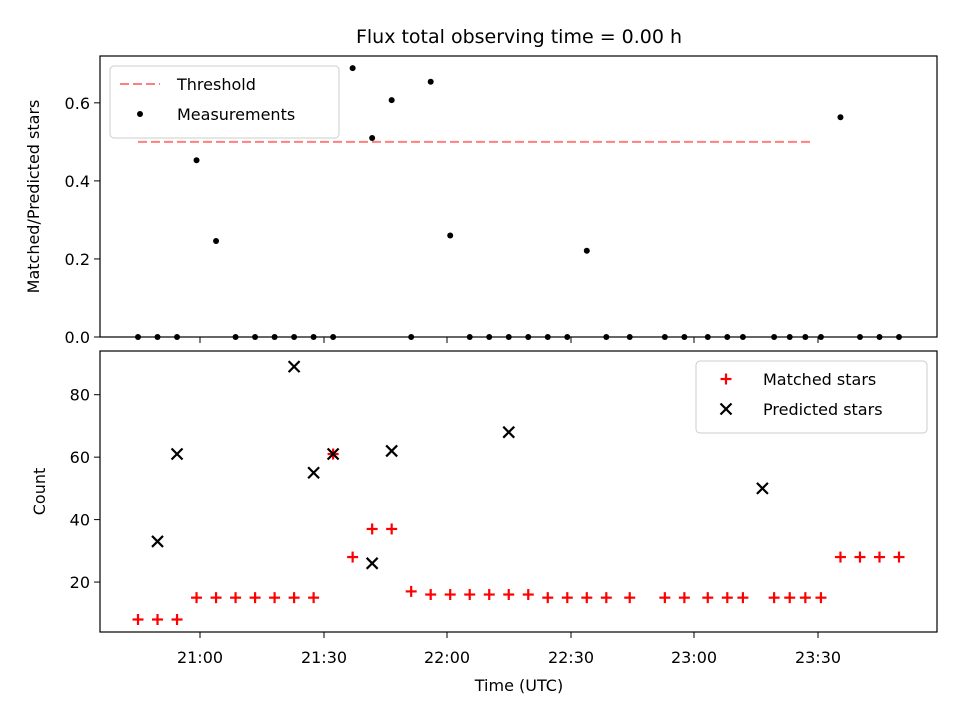  I want to click on x-tick-label: 23:30, so click(818, 657).